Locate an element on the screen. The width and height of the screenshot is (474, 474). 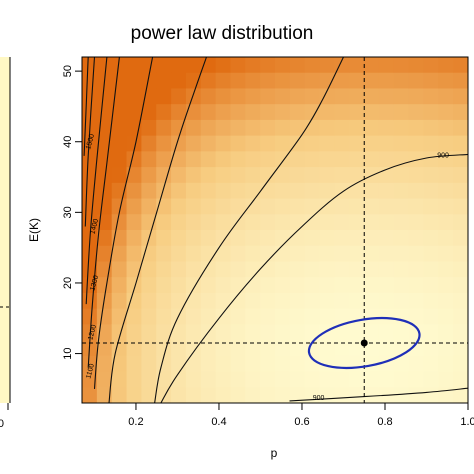
y-tick-label: 10 is located at coordinates (68, 353).